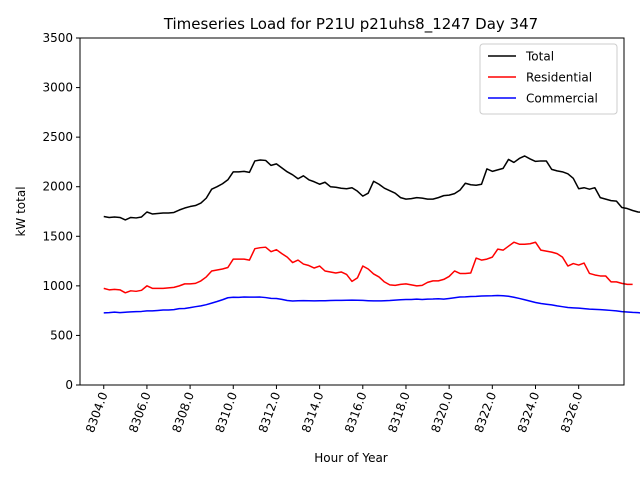 The width and height of the screenshot is (640, 480). What do you see at coordinates (351, 458) in the screenshot?
I see `x-axis-label: Hour of Year` at bounding box center [351, 458].